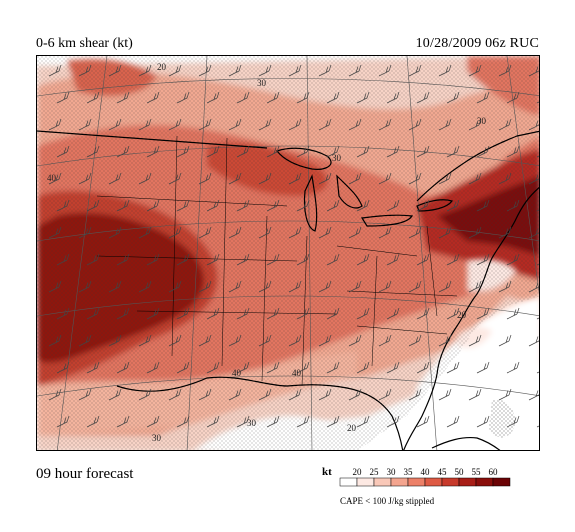 This screenshot has height=532, width=575. Describe the element at coordinates (477, 472) in the screenshot. I see `legend-tick-label: 55` at that location.